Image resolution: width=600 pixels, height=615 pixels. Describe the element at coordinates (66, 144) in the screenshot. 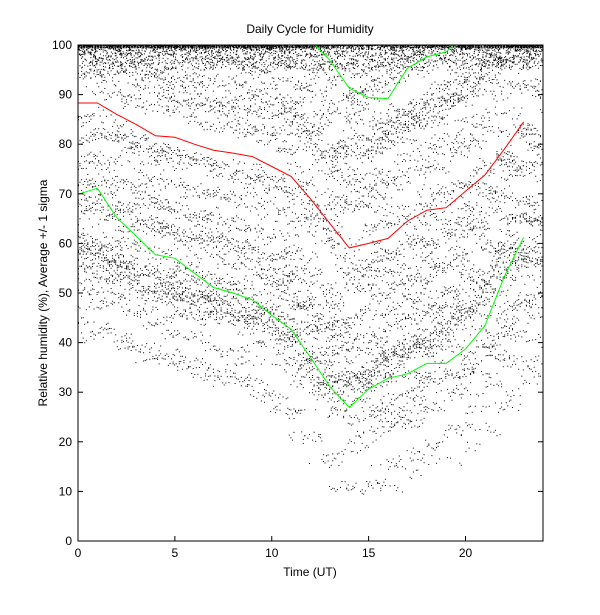

I see `y-tick-label: 80` at that location.